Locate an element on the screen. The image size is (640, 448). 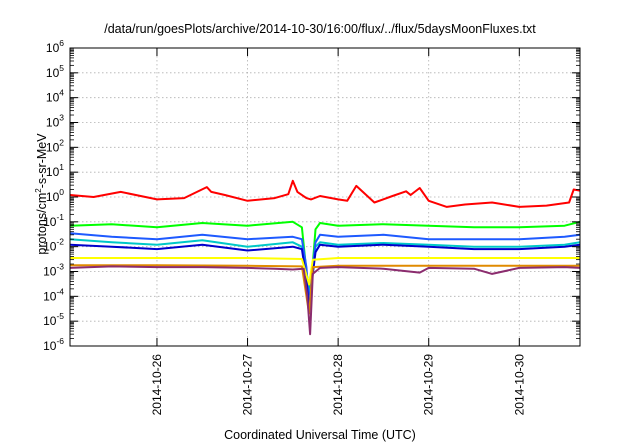
y-tick-label: 10⁵ is located at coordinates (55, 71).